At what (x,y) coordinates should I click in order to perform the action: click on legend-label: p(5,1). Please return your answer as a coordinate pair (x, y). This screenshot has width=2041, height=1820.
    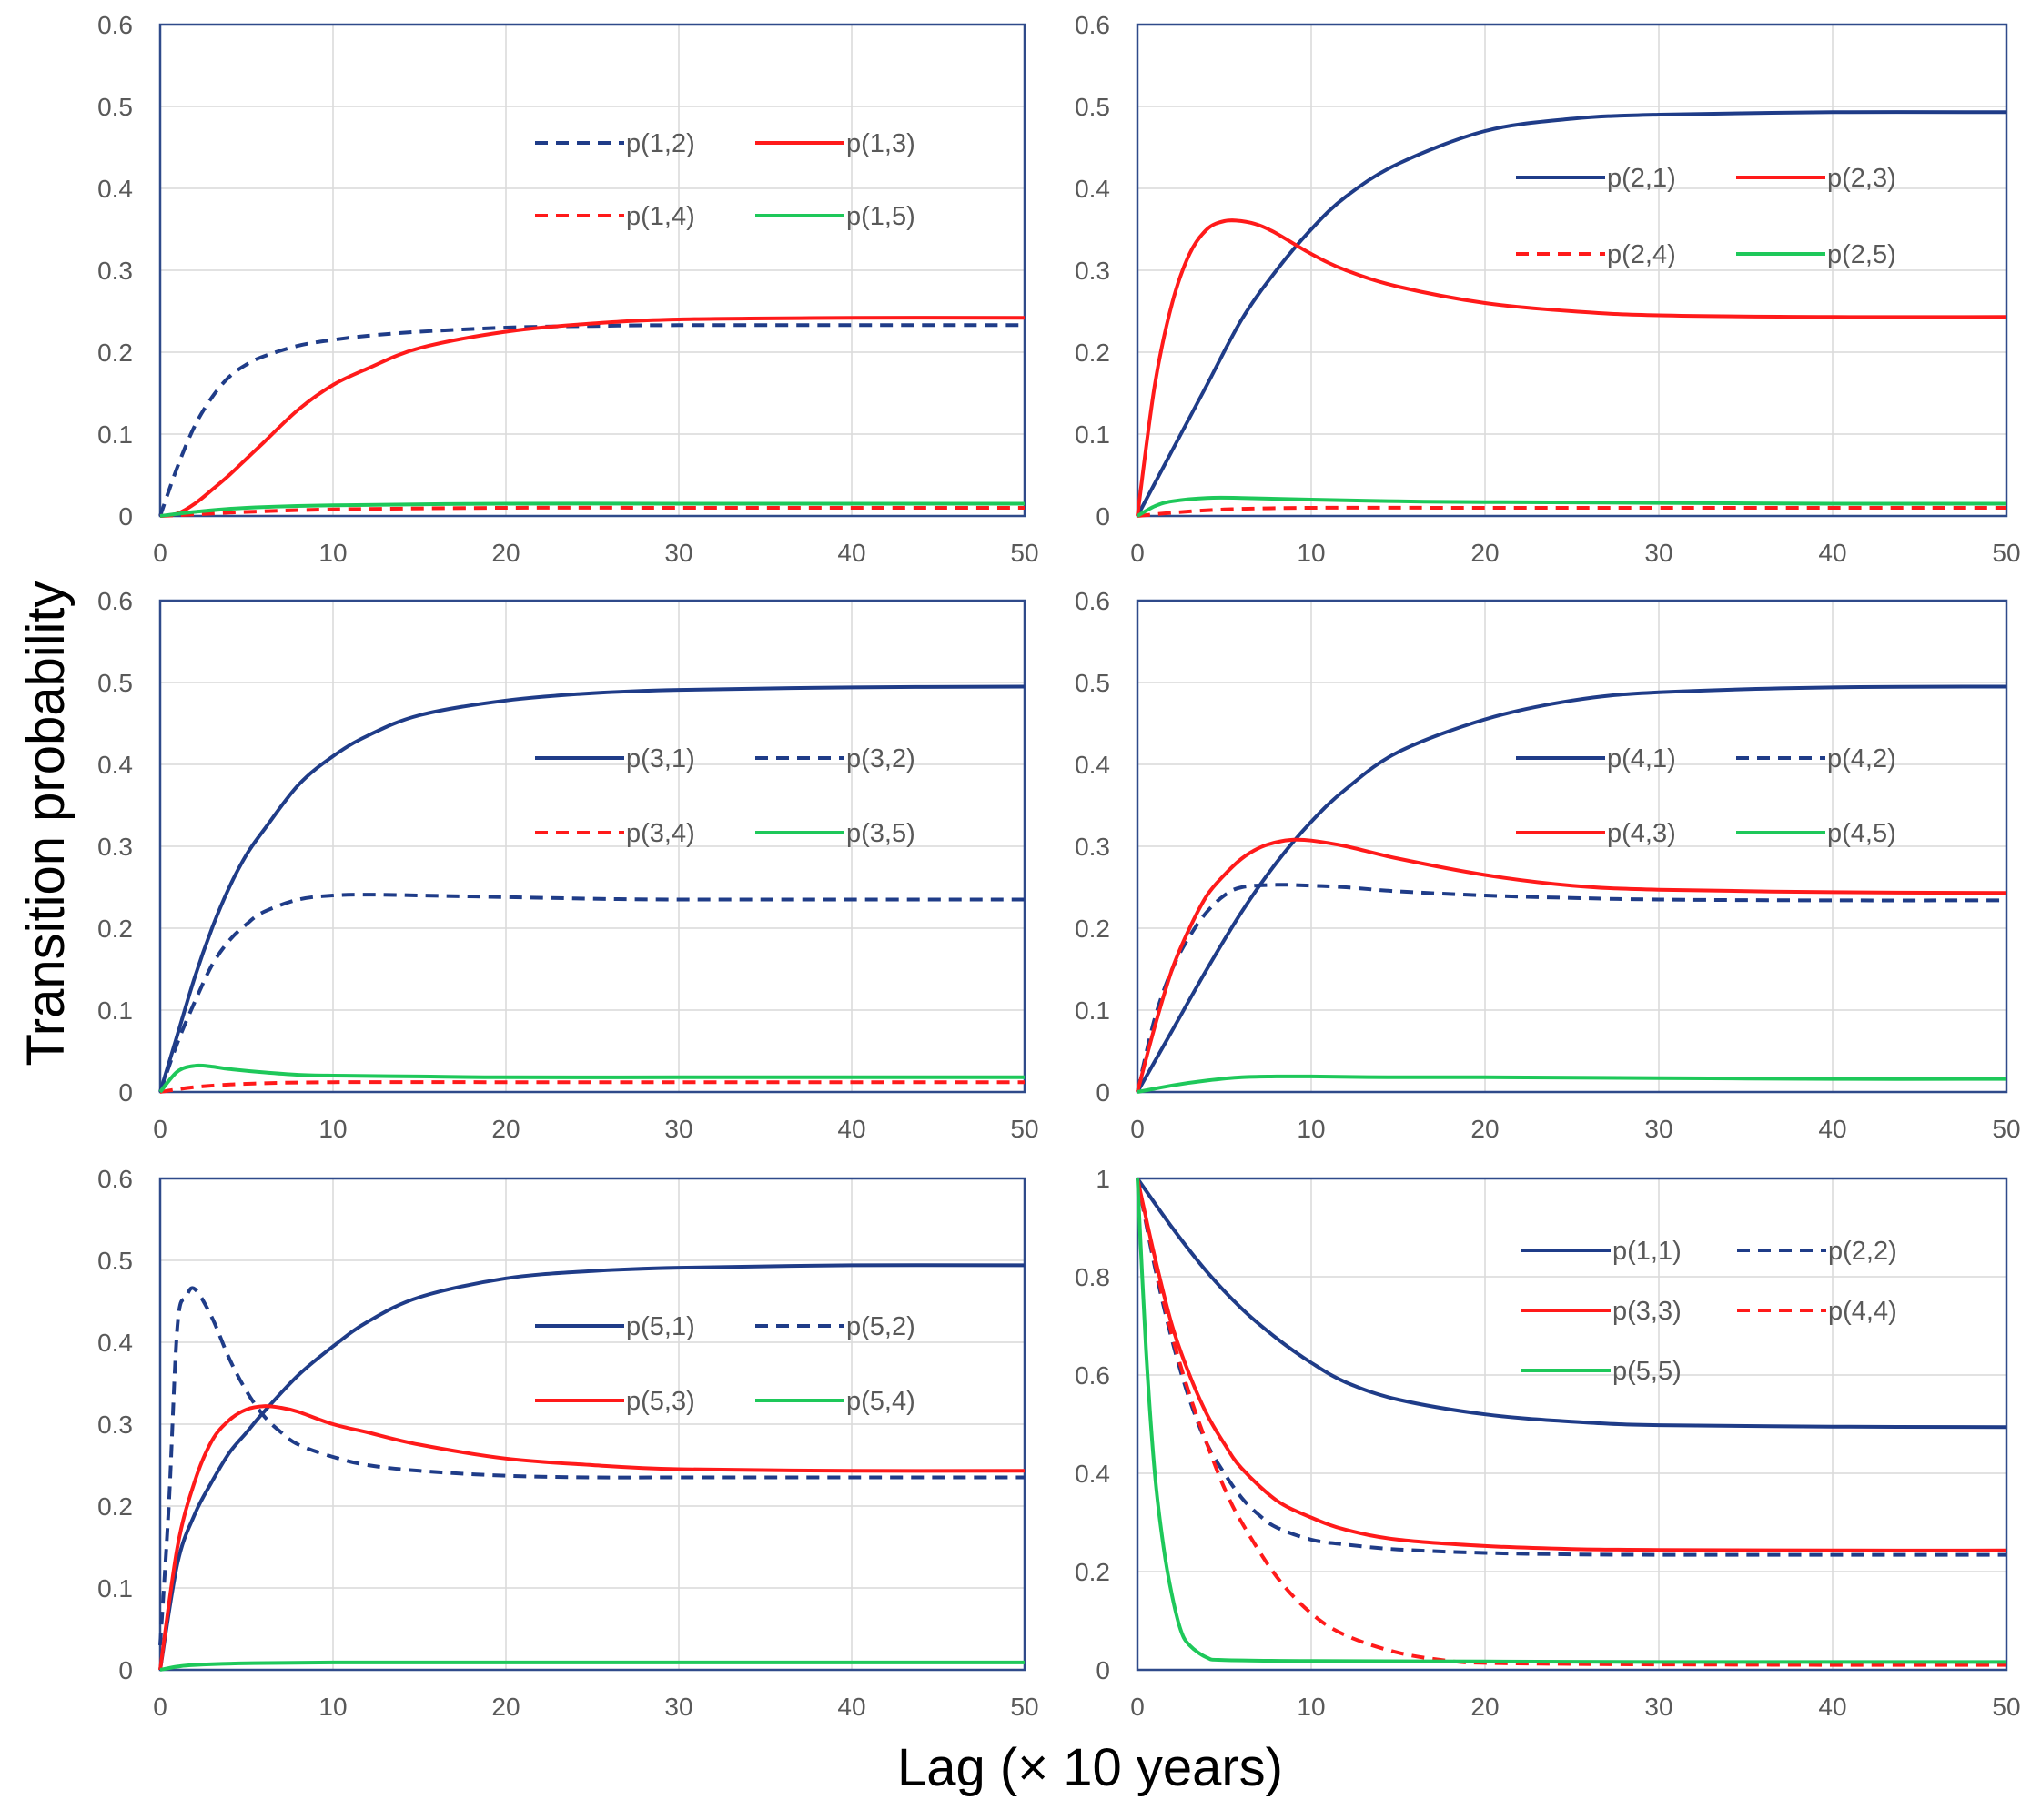
    Looking at the image, I should click on (660, 1327).